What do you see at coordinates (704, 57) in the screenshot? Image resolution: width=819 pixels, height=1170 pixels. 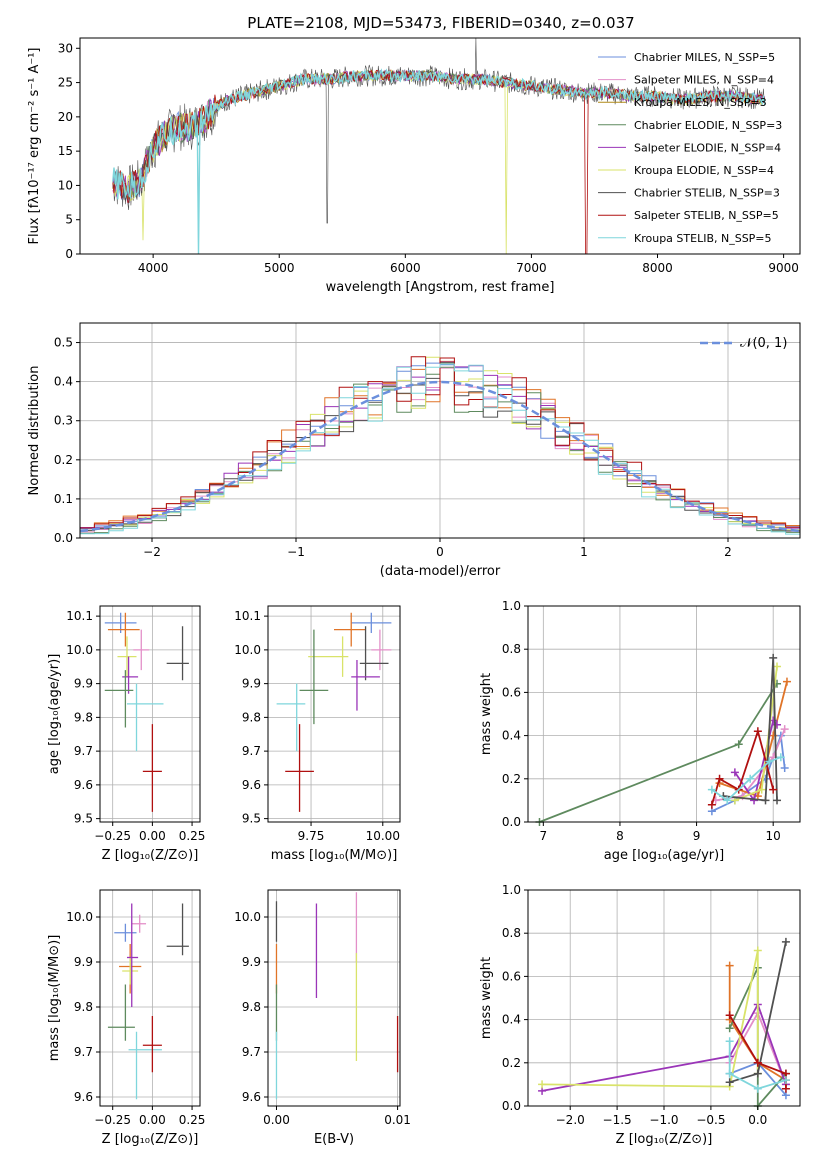 I see `legend-label: Chabrier MILES, N_SSP=5` at bounding box center [704, 57].